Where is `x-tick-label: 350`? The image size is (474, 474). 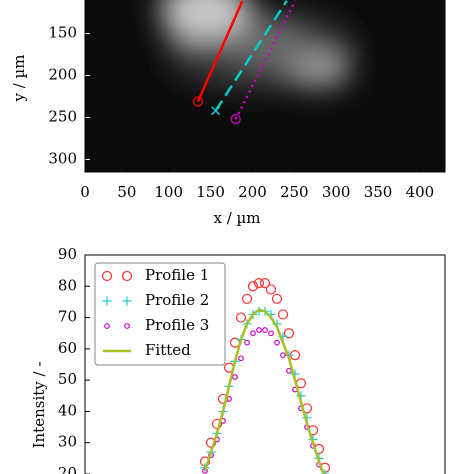
x-tick-label: 350 is located at coordinates (378, 192).